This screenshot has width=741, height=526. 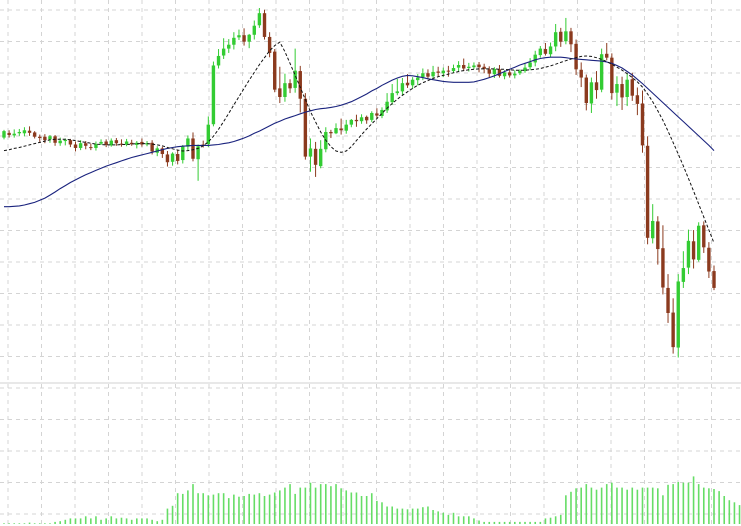 I want to click on volume-bars, so click(x=372, y=500).